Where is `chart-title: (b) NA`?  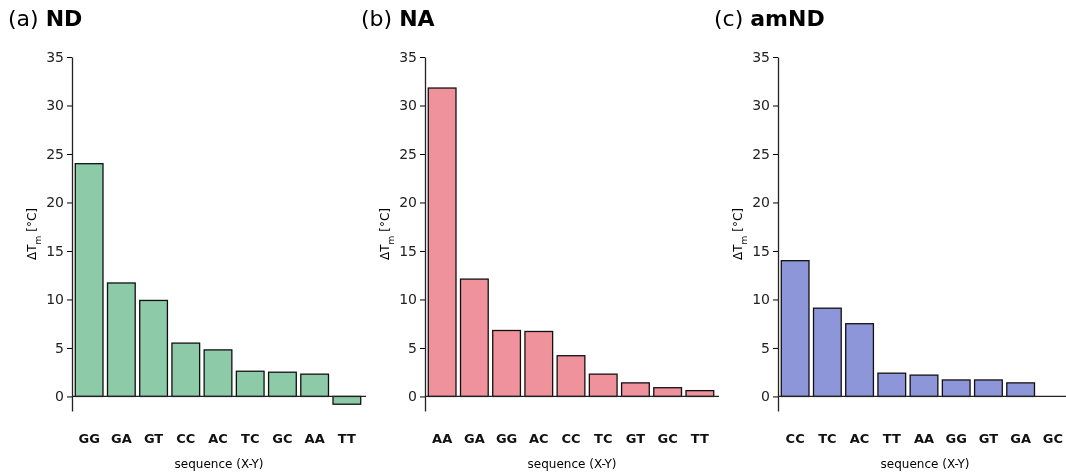
chart-title: (b) NA is located at coordinates (398, 18).